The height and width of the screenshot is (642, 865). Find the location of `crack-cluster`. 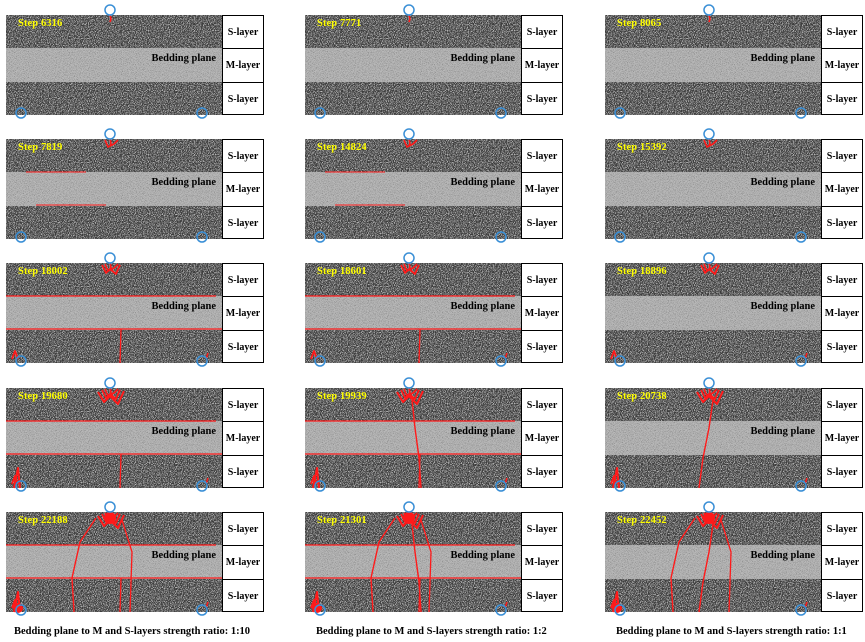

crack-cluster is located at coordinates (409, 518).